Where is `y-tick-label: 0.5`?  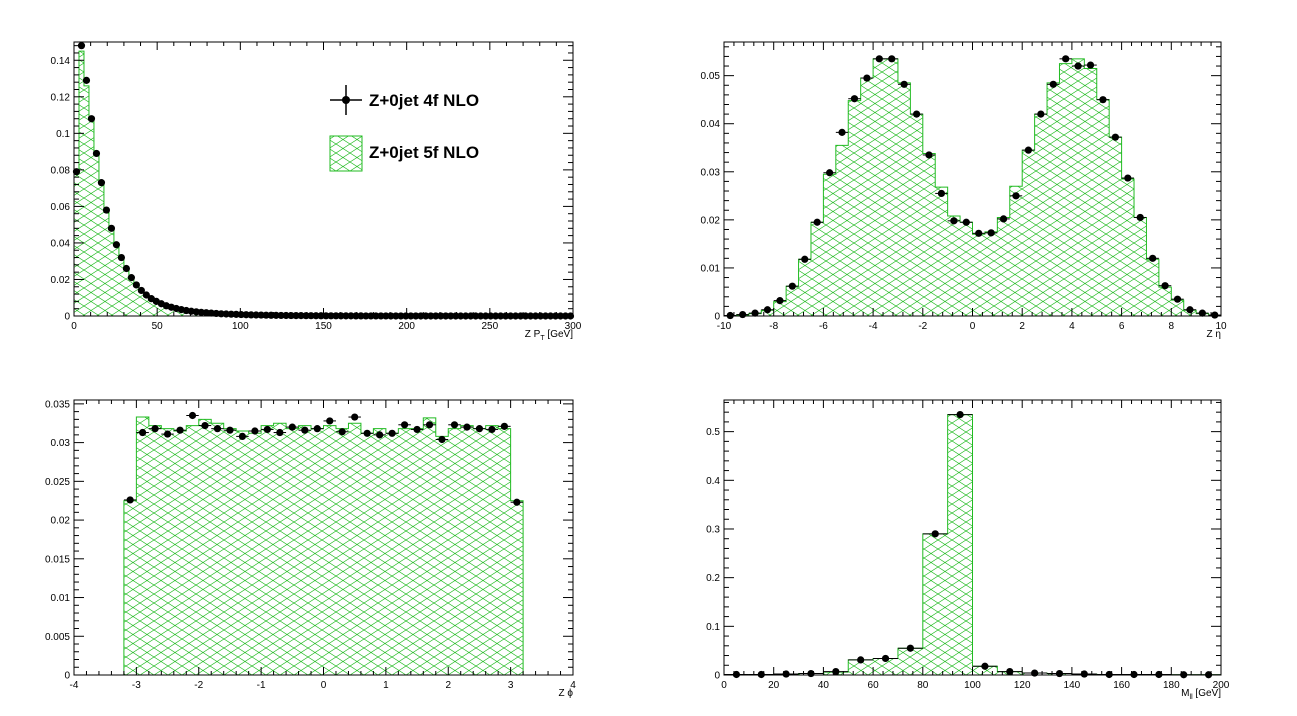 y-tick-label: 0.5 is located at coordinates (713, 432).